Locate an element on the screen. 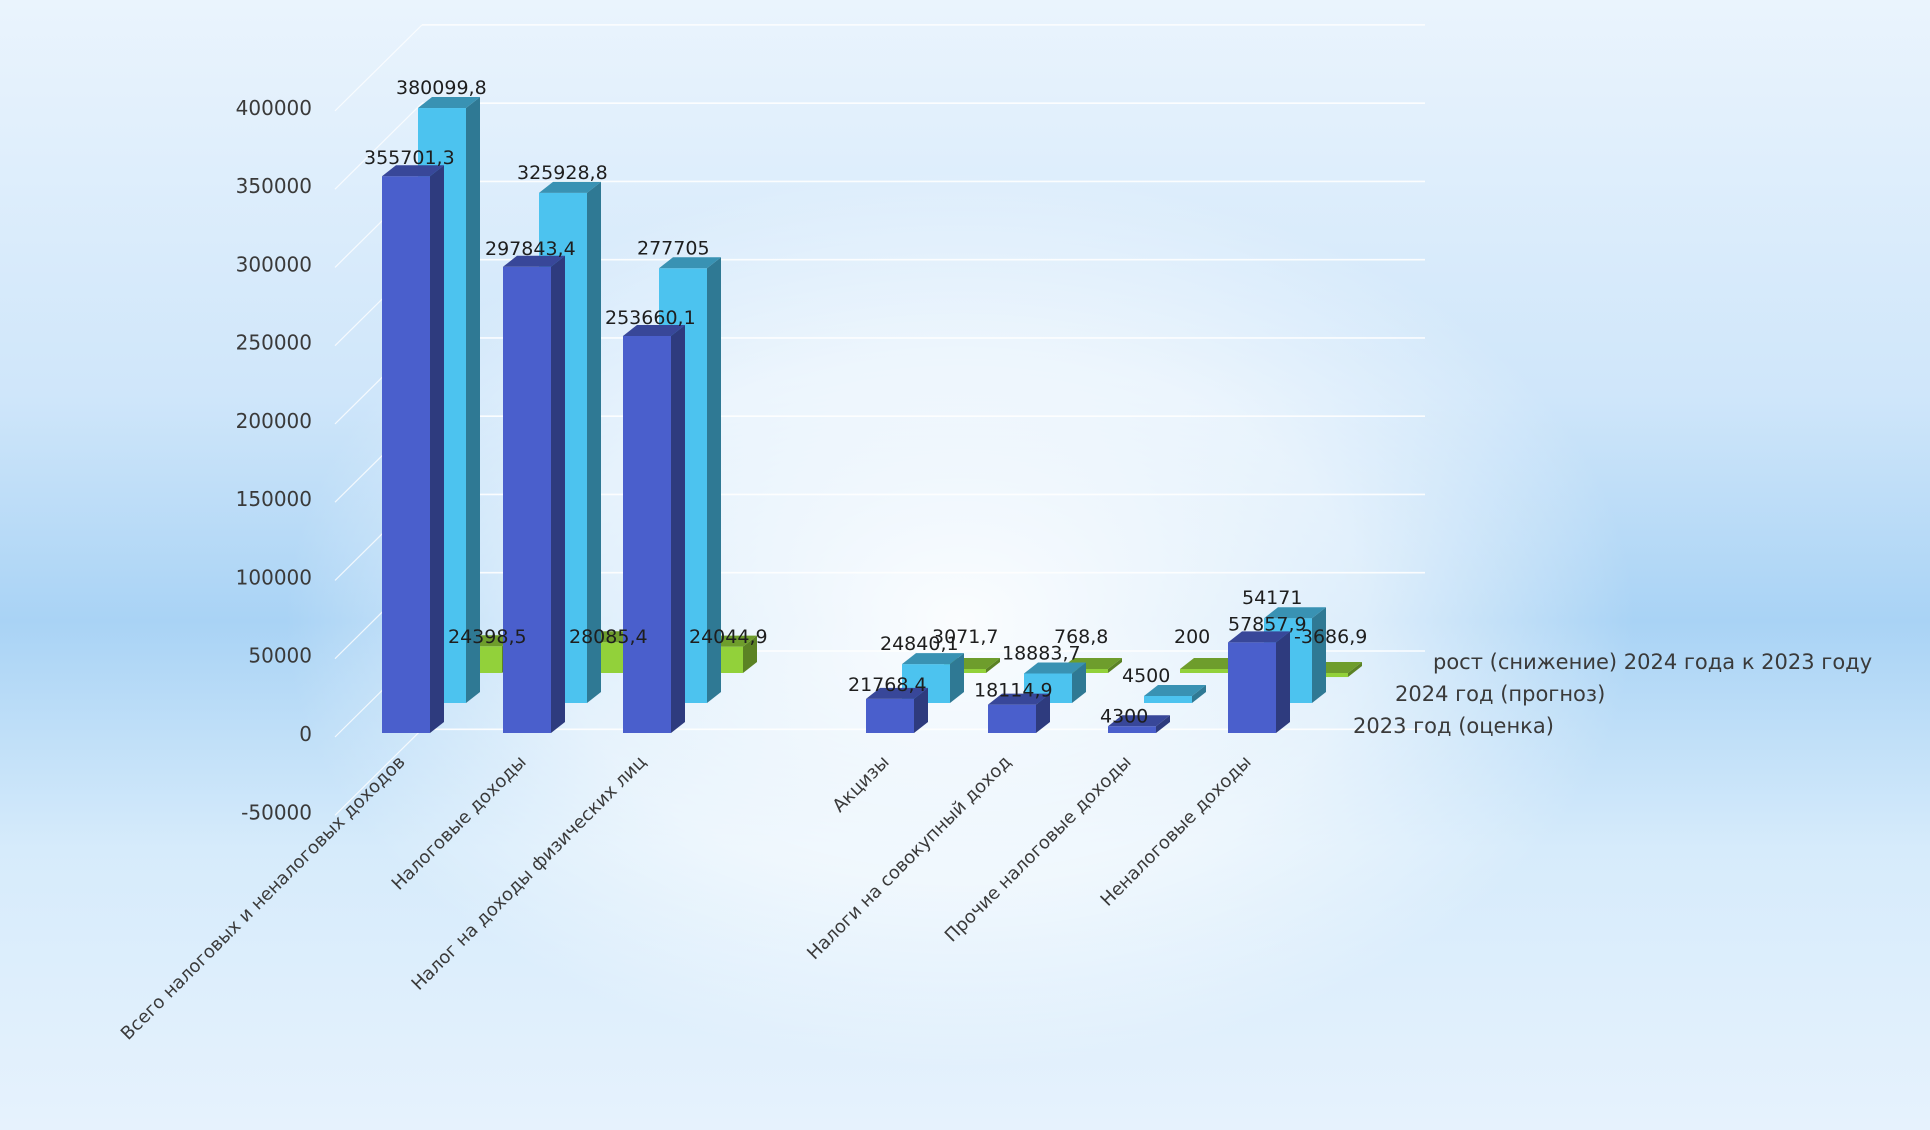 The width and height of the screenshot is (1930, 1130). data-label: 355701,3 is located at coordinates (409, 158).